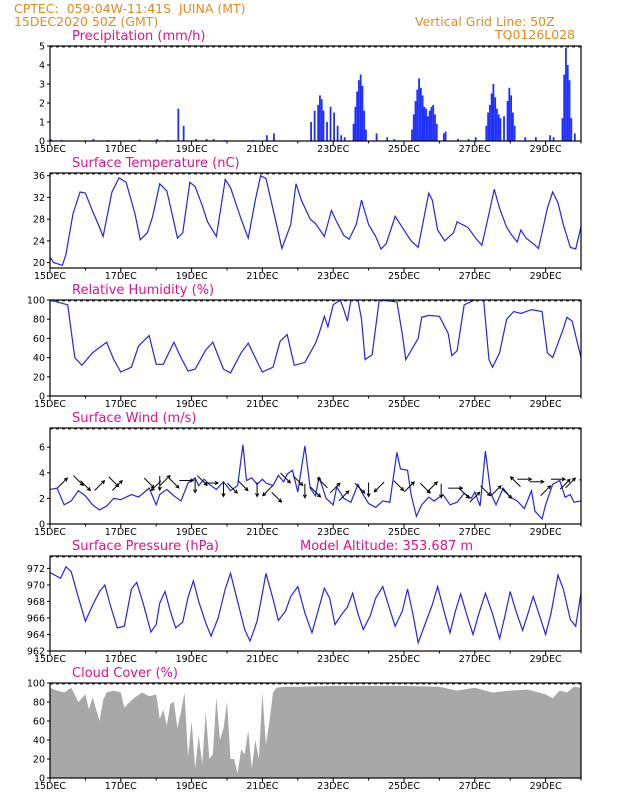  I want to click on x-tick-label: 19DEC, so click(192, 786).